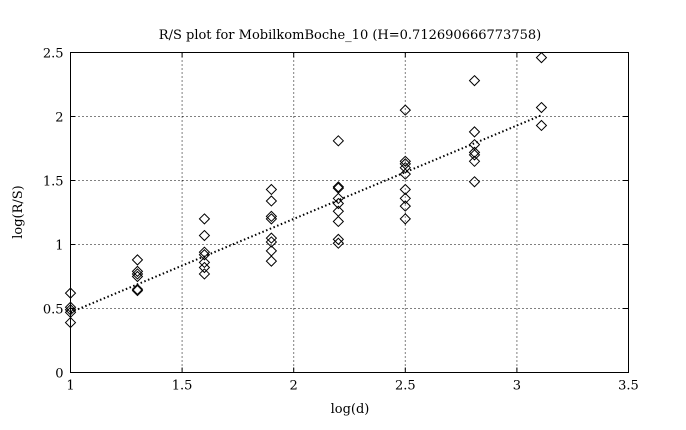  What do you see at coordinates (59, 118) in the screenshot?
I see `y-tick-label: 2` at bounding box center [59, 118].